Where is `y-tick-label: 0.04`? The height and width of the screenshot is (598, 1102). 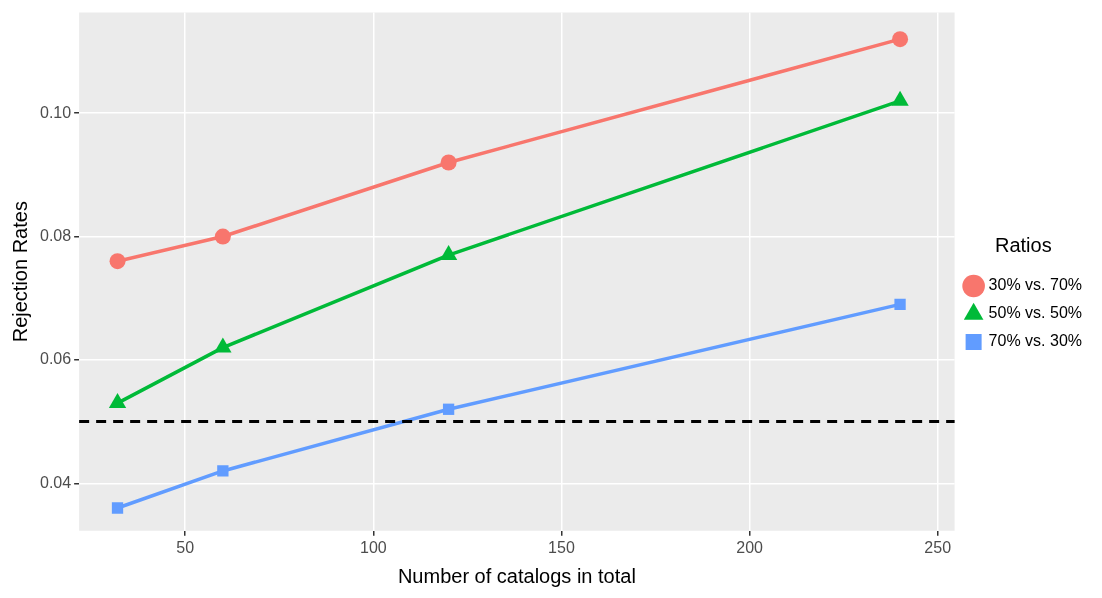 y-tick-label: 0.04 is located at coordinates (56, 482).